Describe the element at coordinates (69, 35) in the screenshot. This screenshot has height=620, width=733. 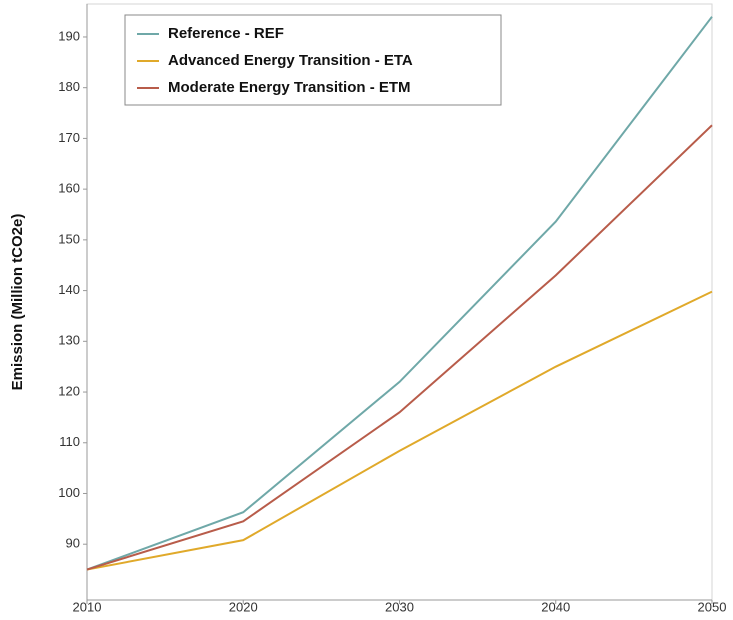
I see `y-tick-label: 190` at that location.